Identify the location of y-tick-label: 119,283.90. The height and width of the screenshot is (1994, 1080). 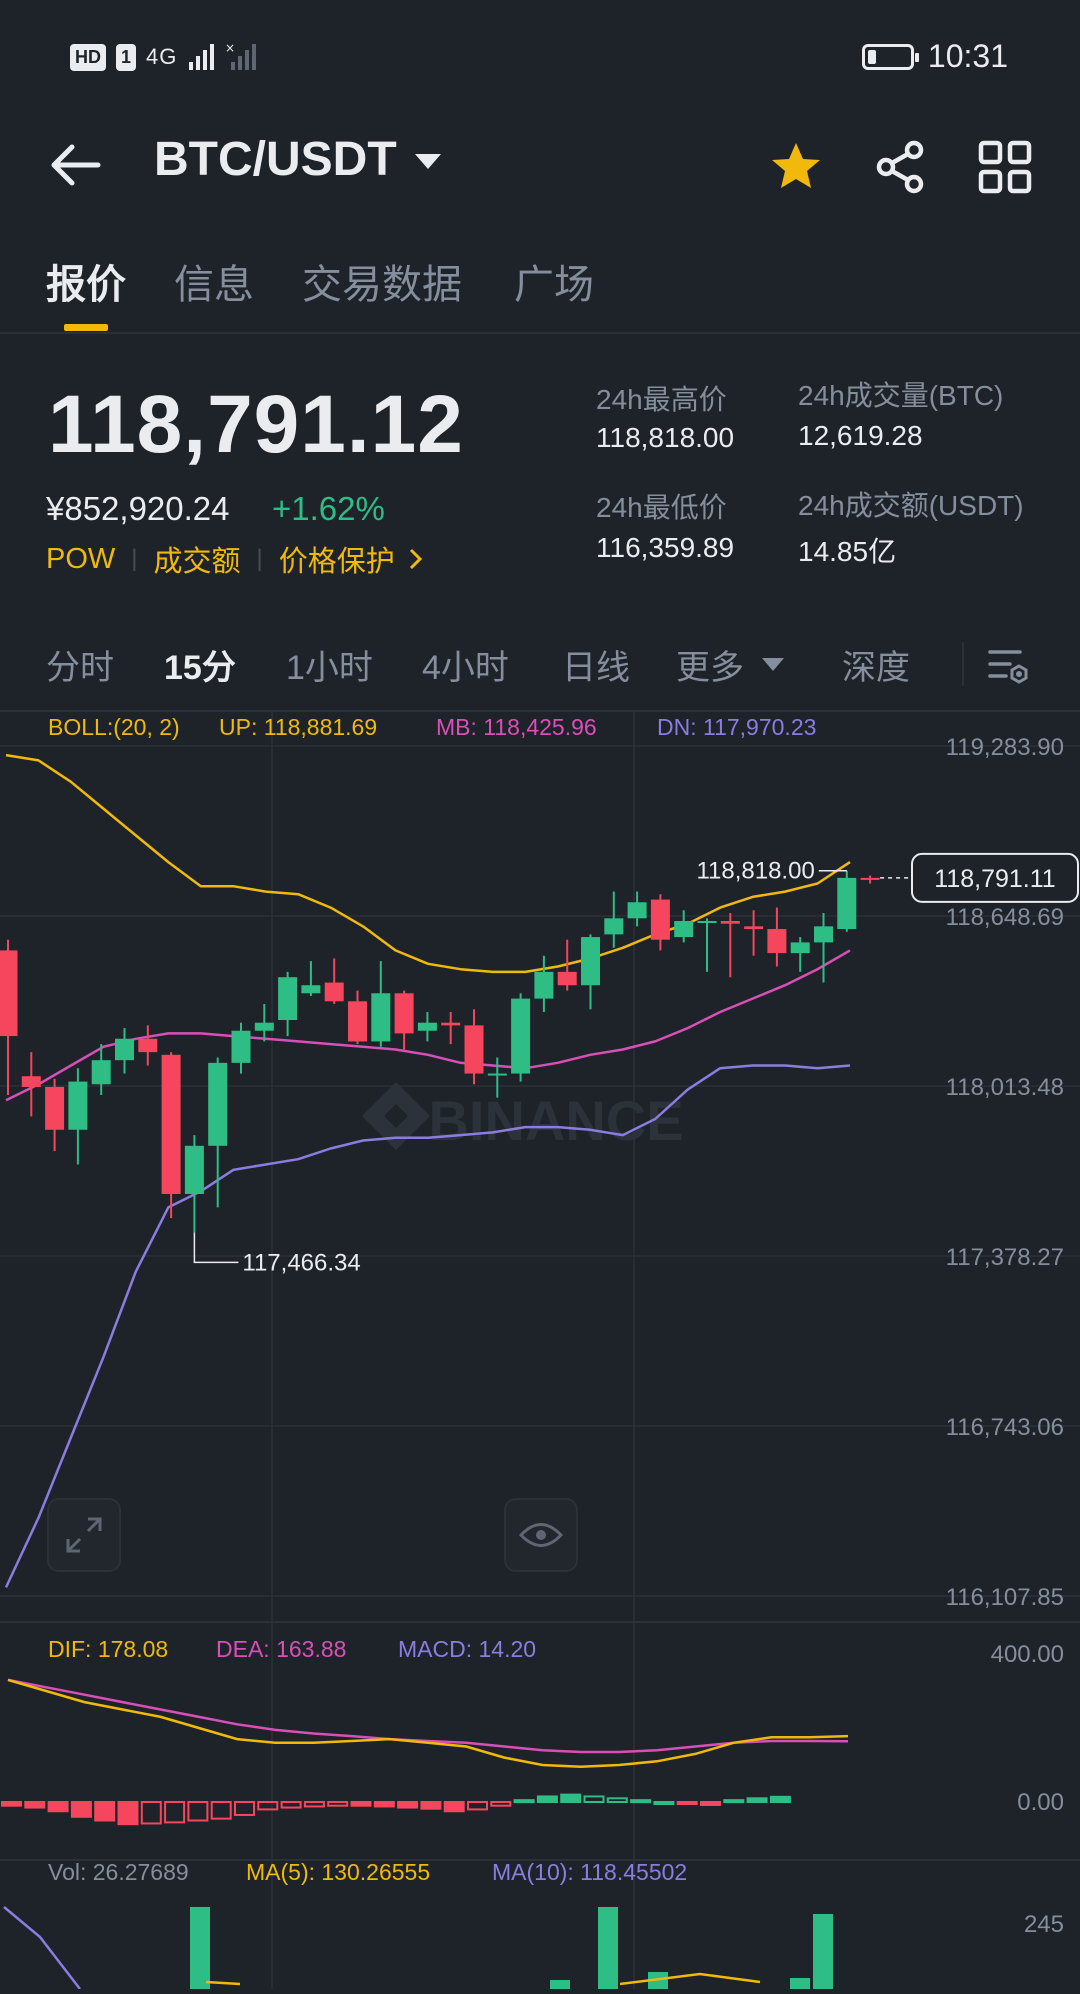
(1005, 747).